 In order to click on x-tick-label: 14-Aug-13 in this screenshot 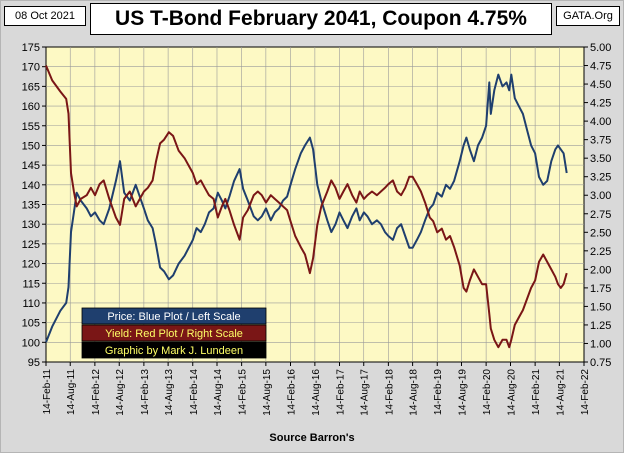, I will do `click(169, 392)`.